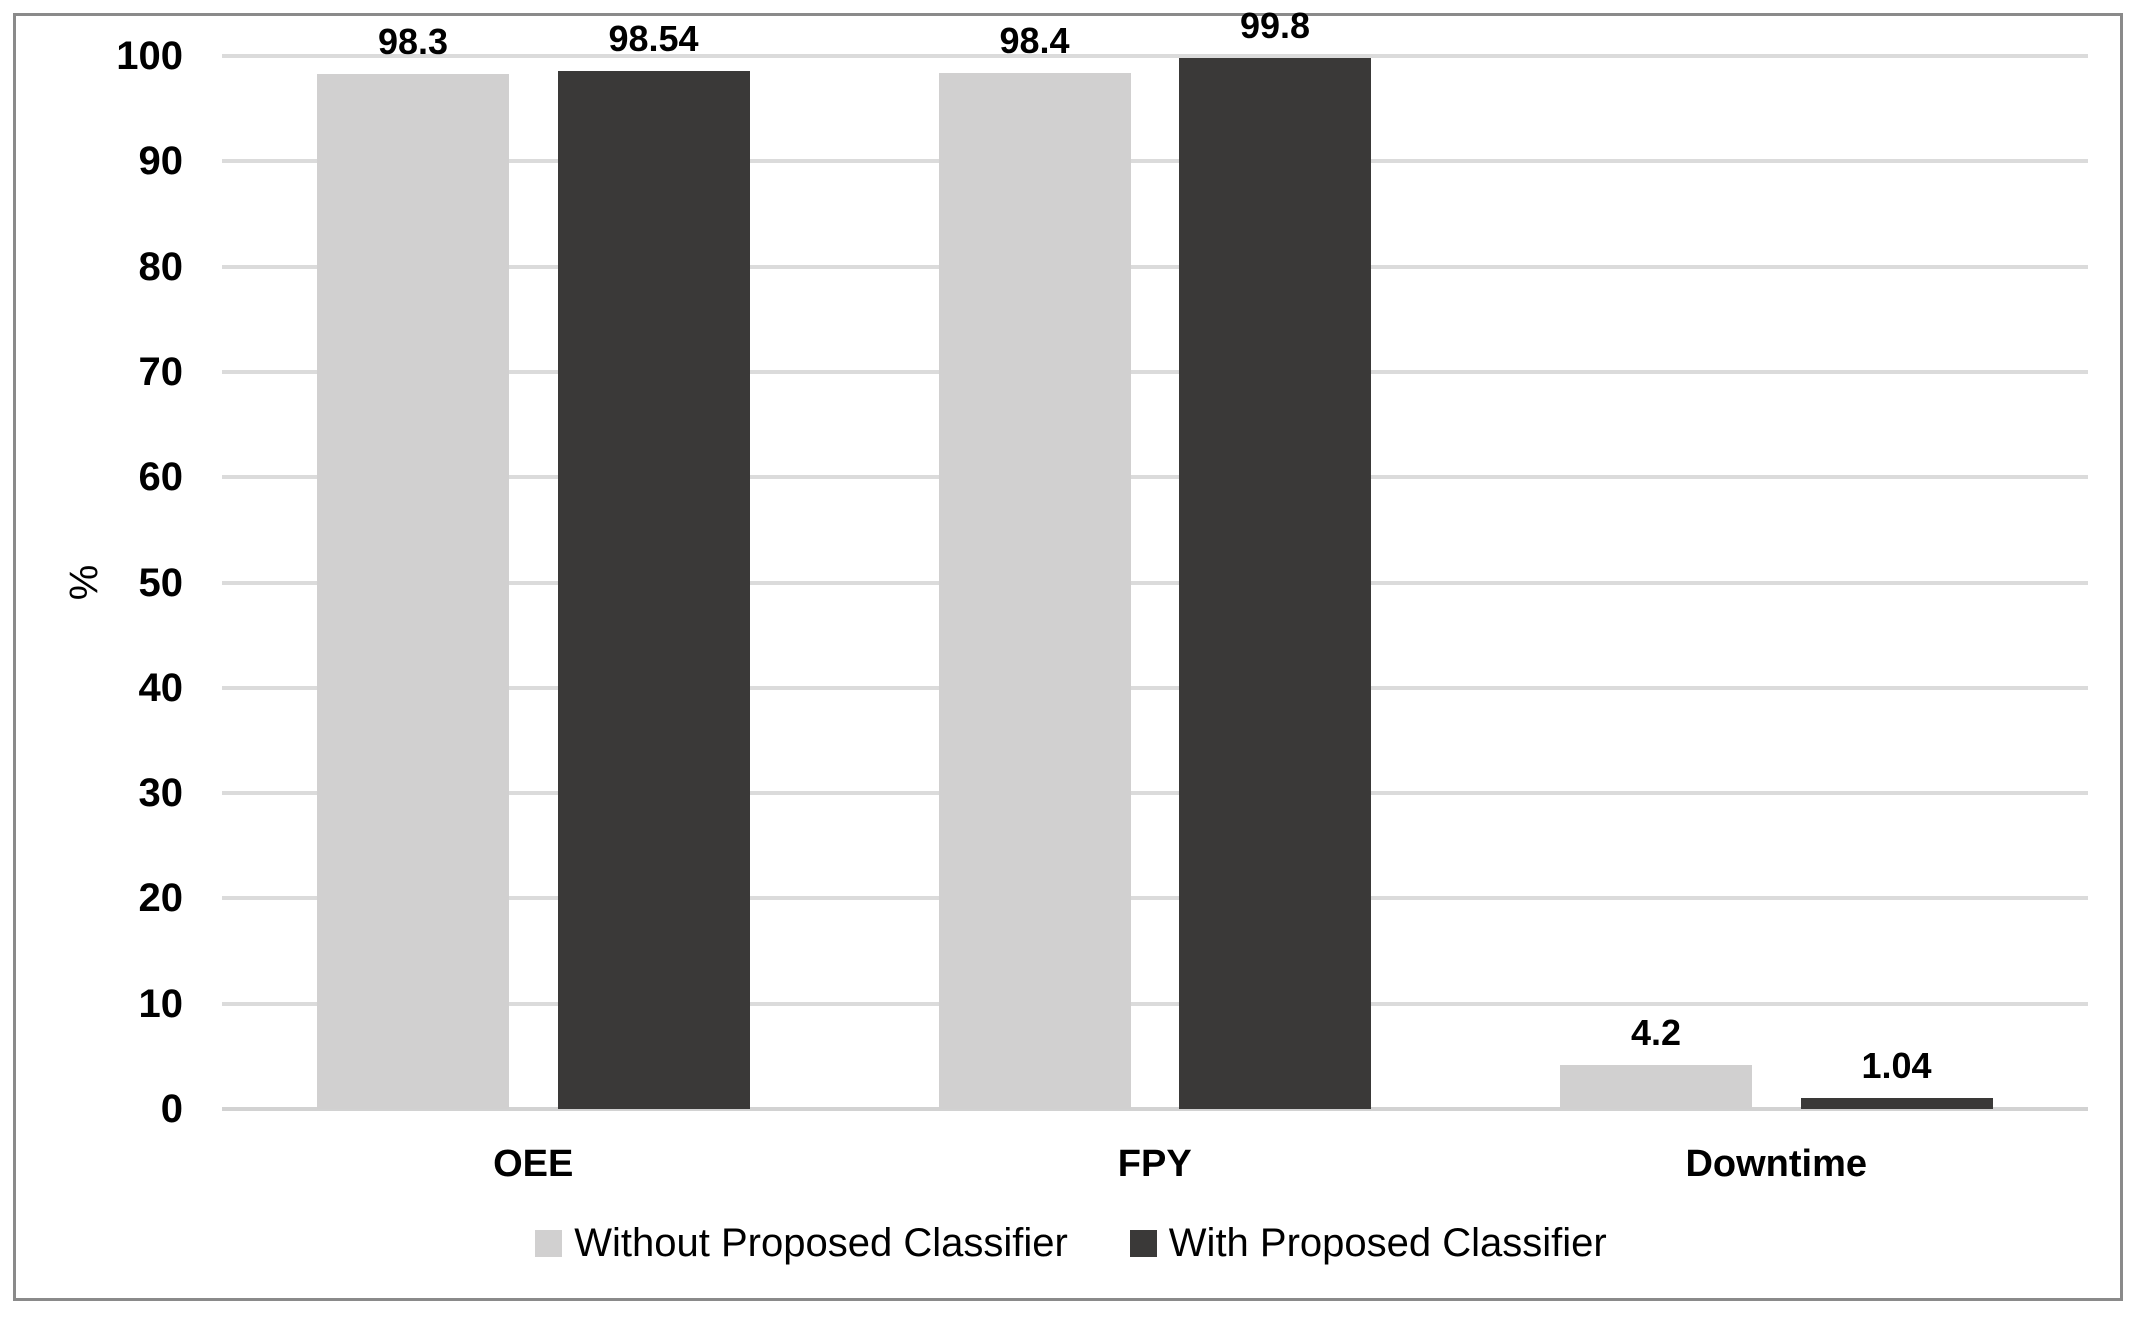  Describe the element at coordinates (171, 1109) in the screenshot. I see `y-tick-label-0: 0` at that location.